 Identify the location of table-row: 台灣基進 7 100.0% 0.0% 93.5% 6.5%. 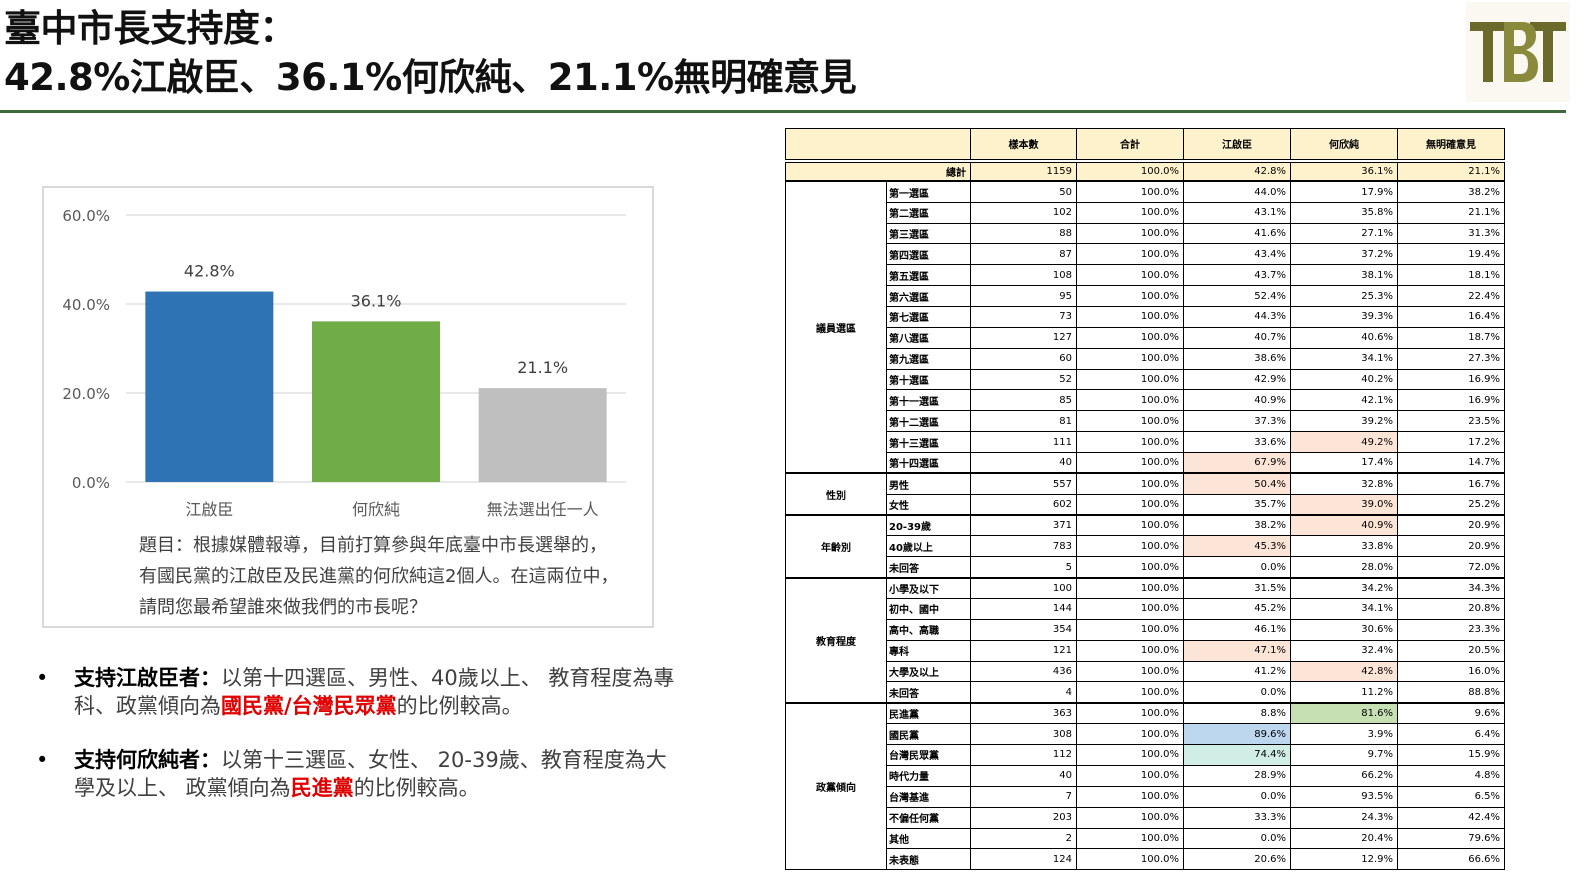
(1145, 796).